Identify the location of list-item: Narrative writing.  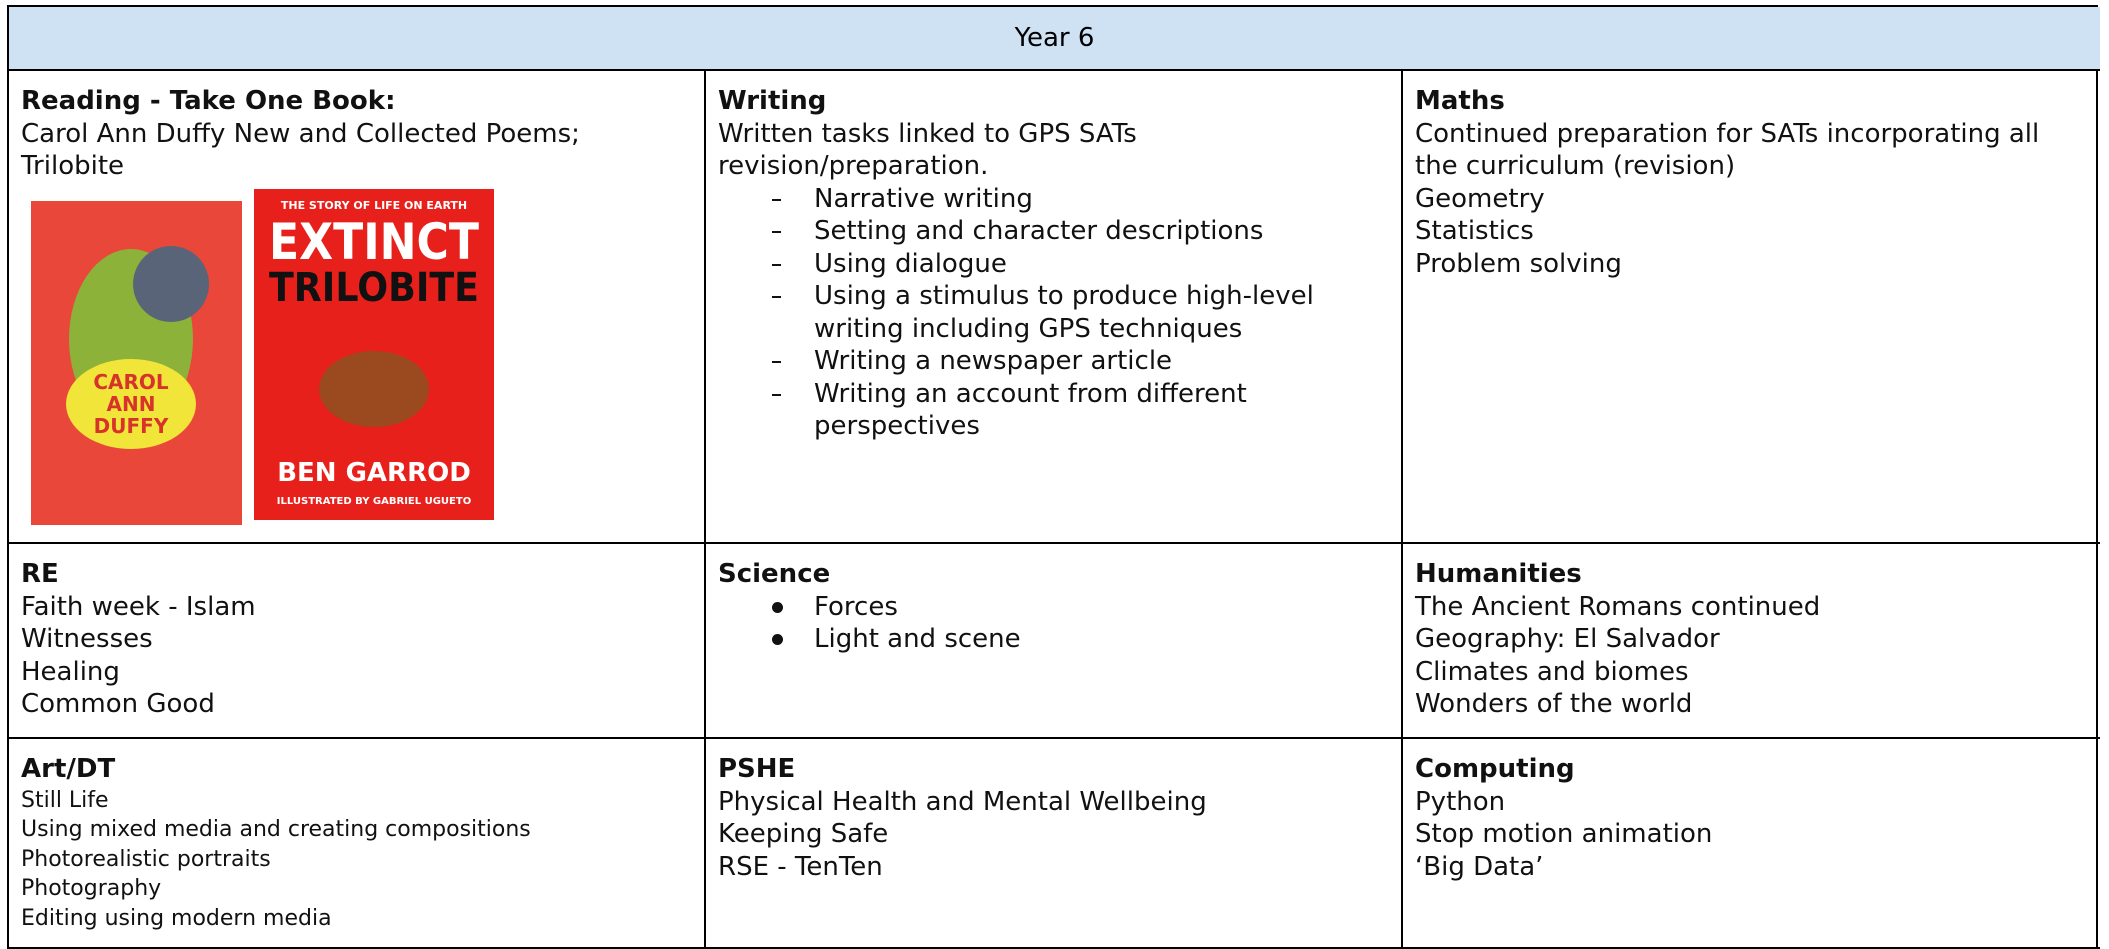
(1026, 199).